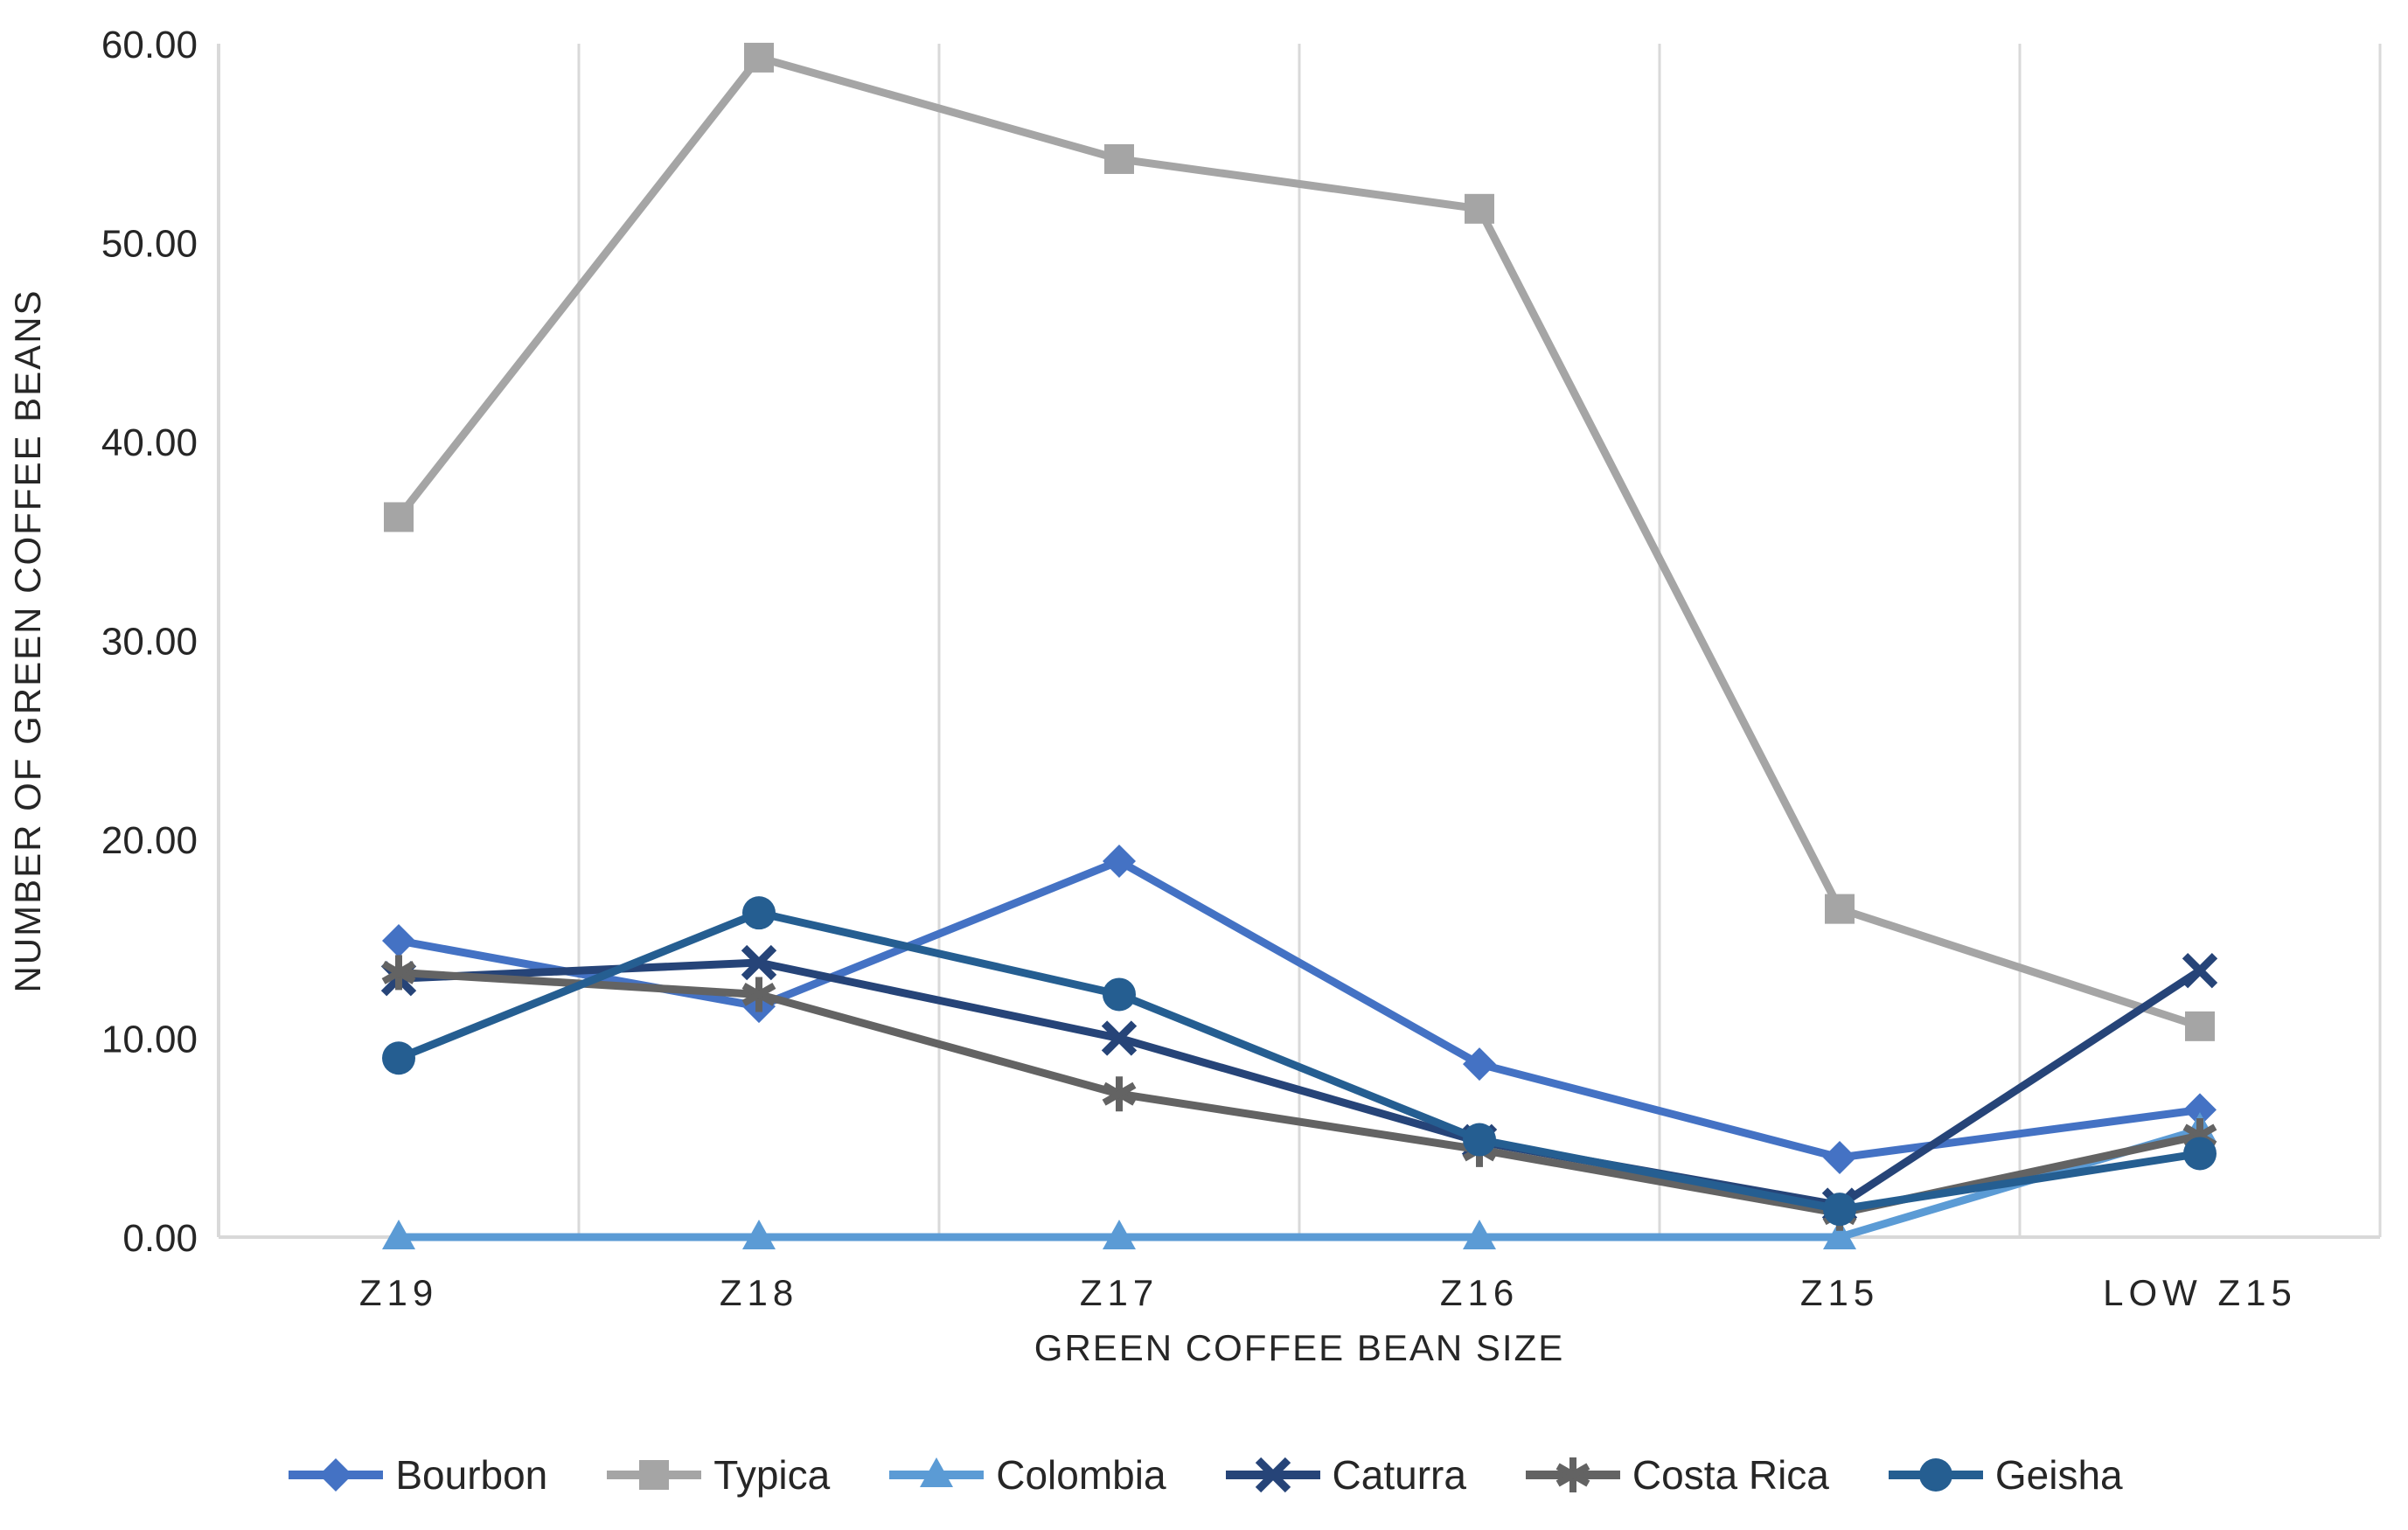 The image size is (2408, 1530). Describe the element at coordinates (149, 1040) in the screenshot. I see `y-tick-label: 10.00` at that location.